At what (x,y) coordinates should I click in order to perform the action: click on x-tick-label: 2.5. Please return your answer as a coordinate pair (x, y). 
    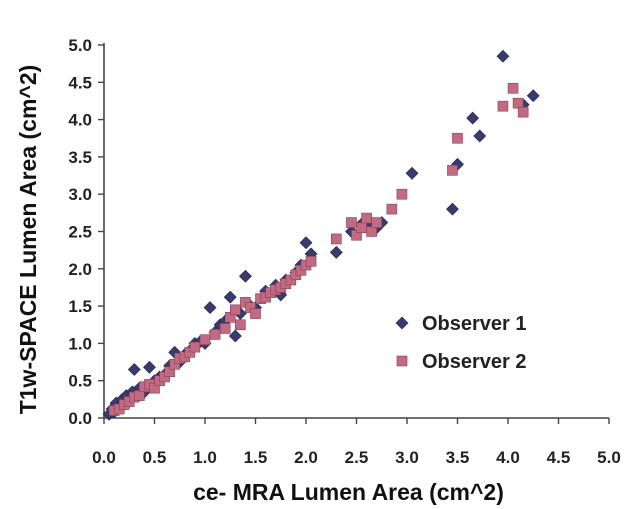
    Looking at the image, I should click on (357, 457).